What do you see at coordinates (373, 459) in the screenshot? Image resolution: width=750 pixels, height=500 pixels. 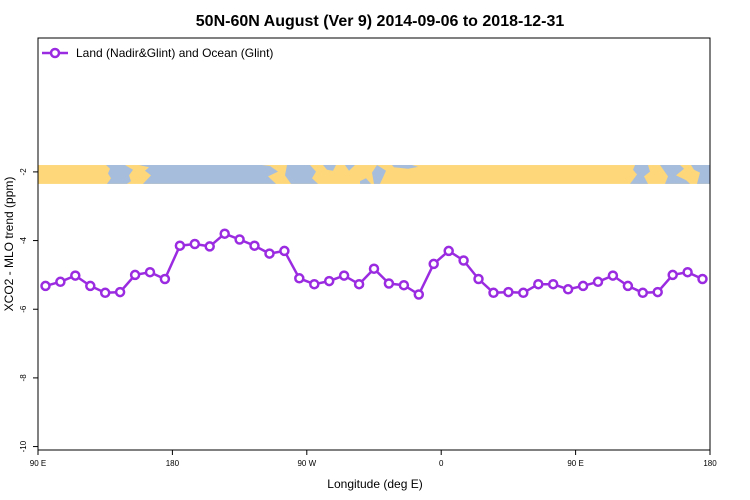 I see `x-axis: 90 E 180 90 W 0 90 E 180` at bounding box center [373, 459].